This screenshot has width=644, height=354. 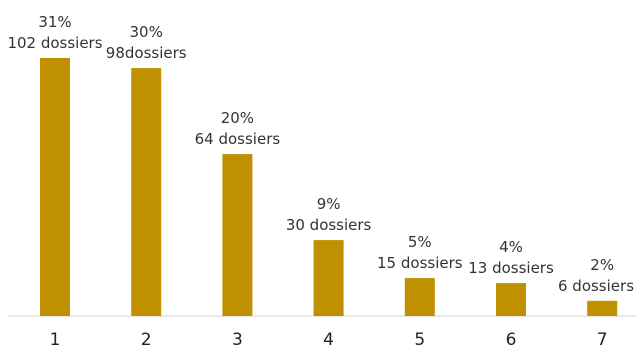 I want to click on x-tick-label-3: 3, so click(x=237, y=340).